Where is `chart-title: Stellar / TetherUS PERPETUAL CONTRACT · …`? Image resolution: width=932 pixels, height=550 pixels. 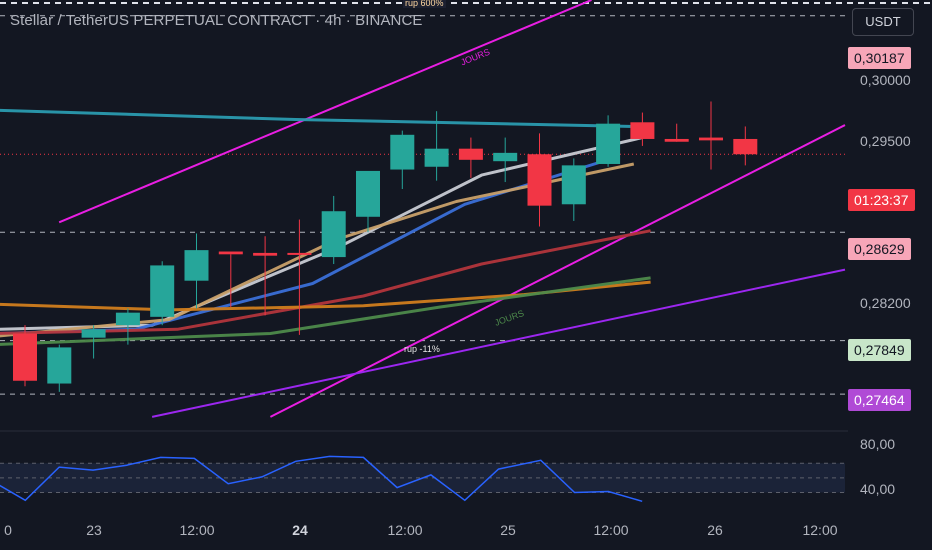 chart-title: Stellar / TetherUS PERPETUAL CONTRACT · … is located at coordinates (216, 20).